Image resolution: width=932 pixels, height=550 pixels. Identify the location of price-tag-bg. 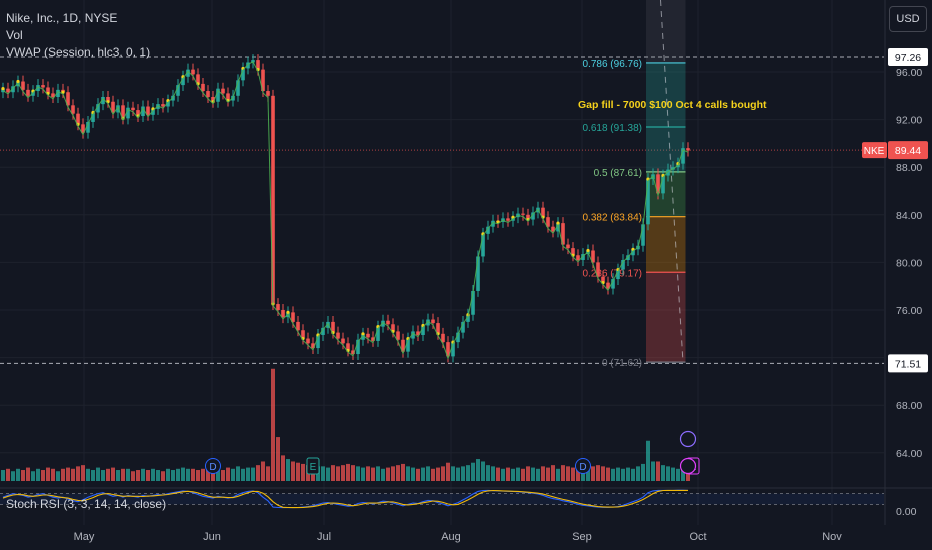
(908, 57).